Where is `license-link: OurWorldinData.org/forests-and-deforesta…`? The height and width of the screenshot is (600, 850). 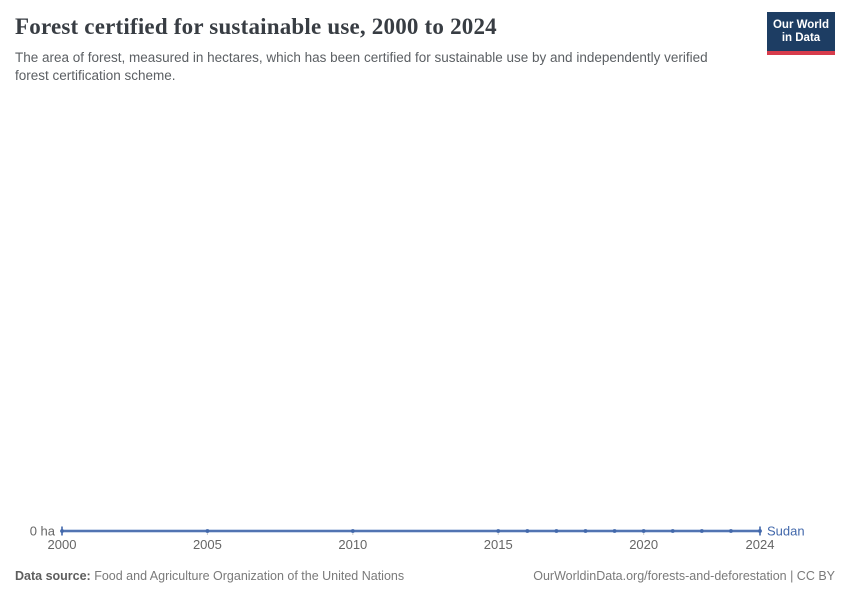 license-link: OurWorldinData.org/forests-and-deforesta… is located at coordinates (684, 576).